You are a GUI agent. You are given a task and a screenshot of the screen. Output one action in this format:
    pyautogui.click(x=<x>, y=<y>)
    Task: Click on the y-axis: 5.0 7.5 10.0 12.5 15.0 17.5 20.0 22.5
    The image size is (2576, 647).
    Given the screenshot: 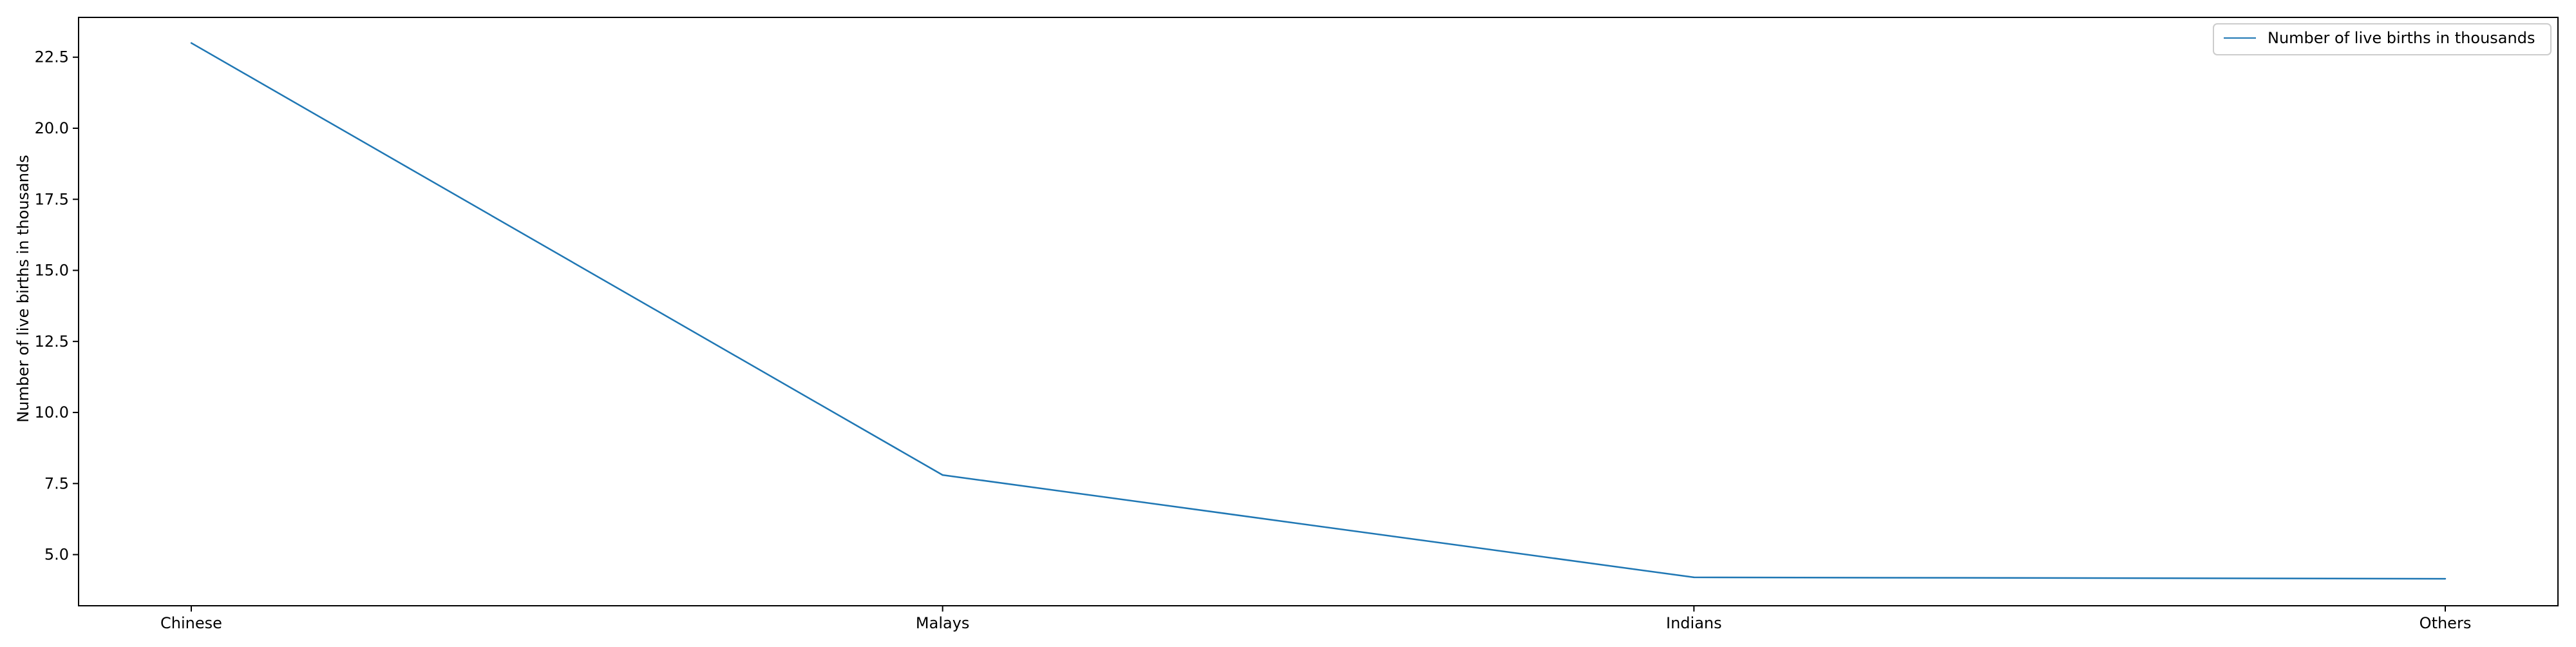 What is the action you would take?
    pyautogui.click(x=57, y=306)
    